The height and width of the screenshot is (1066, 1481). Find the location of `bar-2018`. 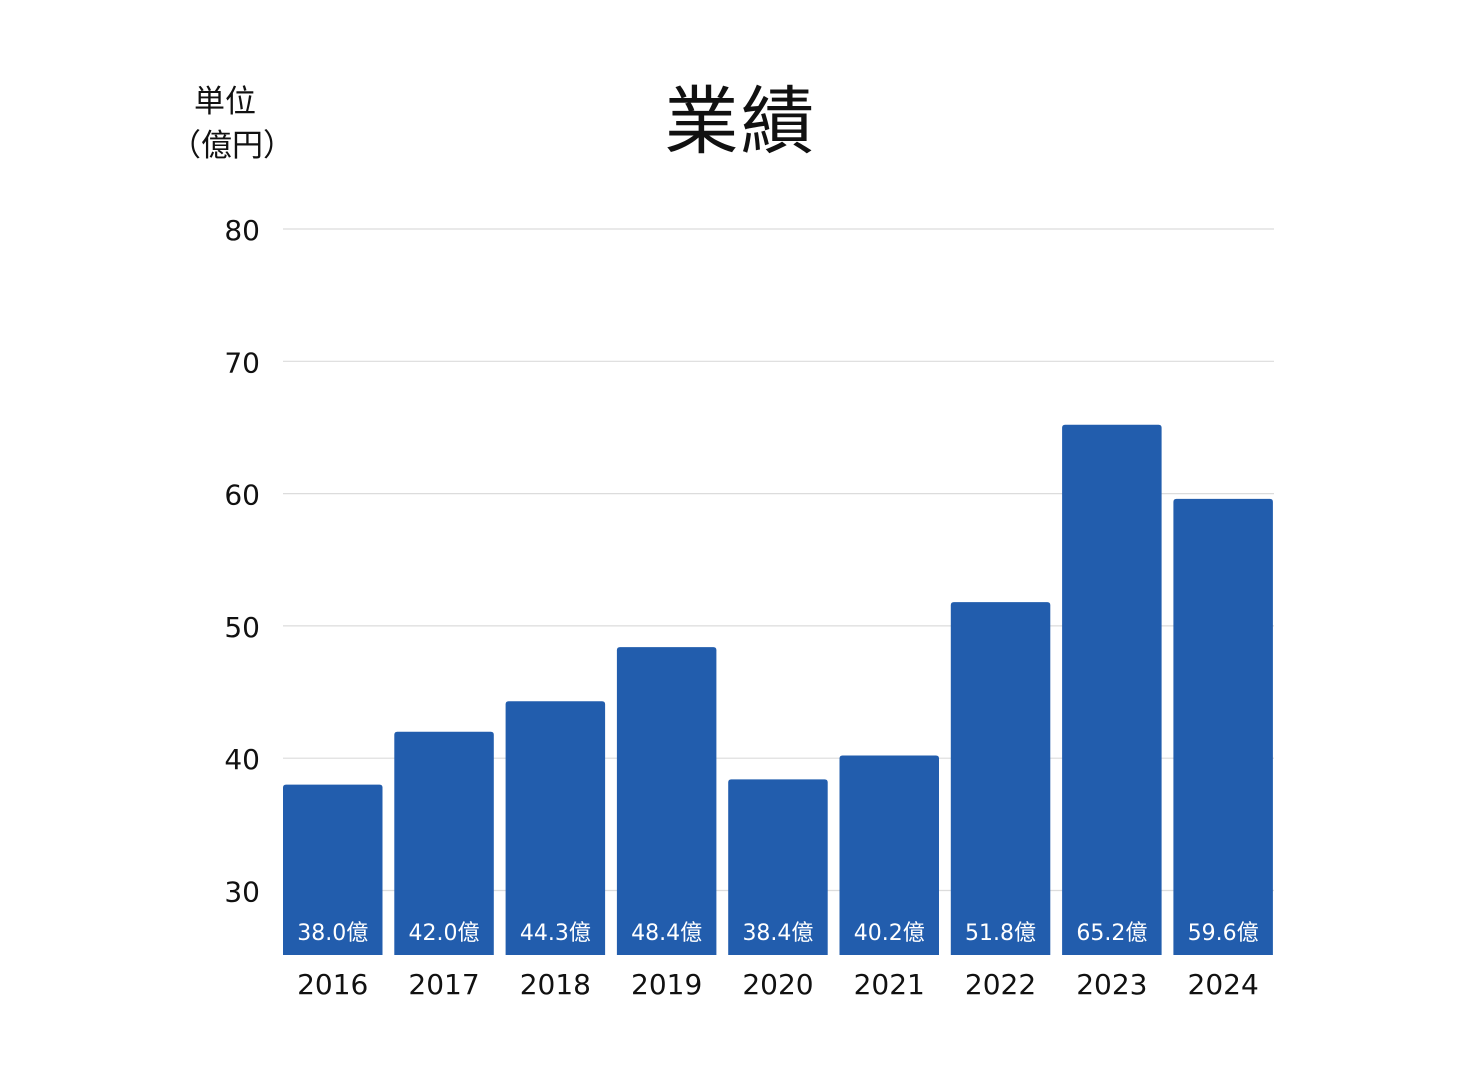

bar-2018 is located at coordinates (555, 828).